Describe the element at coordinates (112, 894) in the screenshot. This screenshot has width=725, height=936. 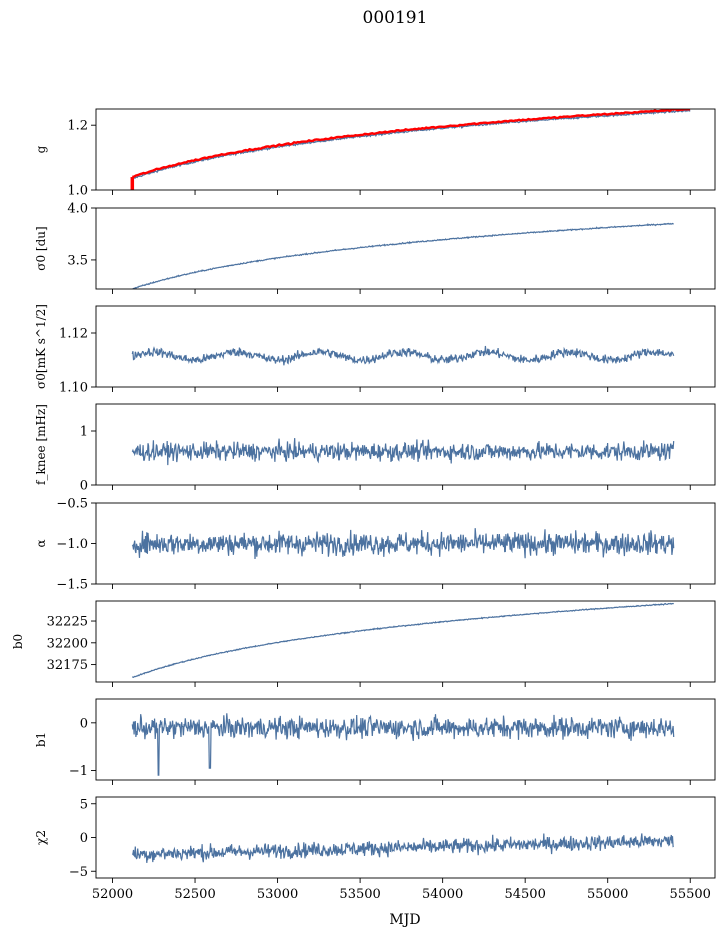
I see `x-tick-label: 52000` at that location.